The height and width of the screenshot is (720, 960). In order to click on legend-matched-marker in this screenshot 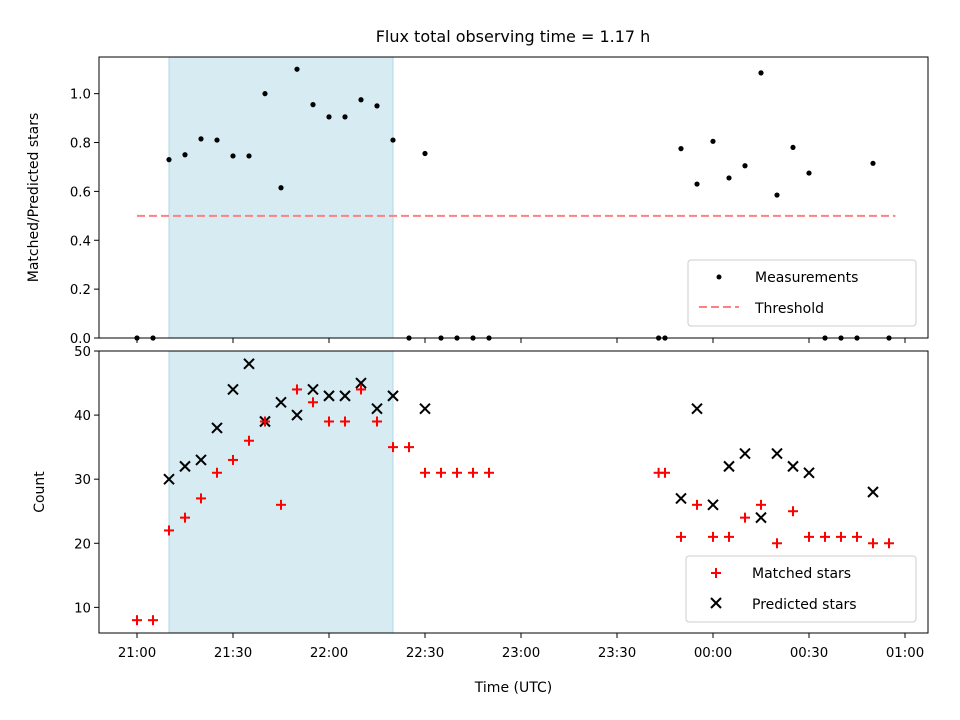, I will do `click(716, 573)`.